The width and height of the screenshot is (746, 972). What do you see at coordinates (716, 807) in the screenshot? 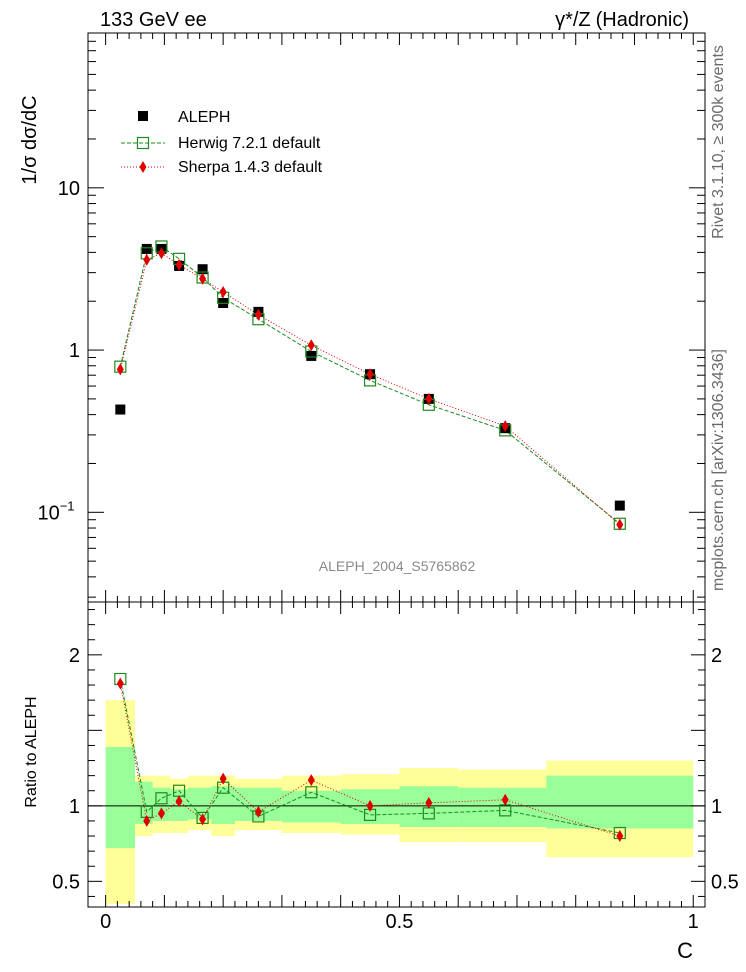
I see `ratio-y-tick-label-right: 1` at bounding box center [716, 807].